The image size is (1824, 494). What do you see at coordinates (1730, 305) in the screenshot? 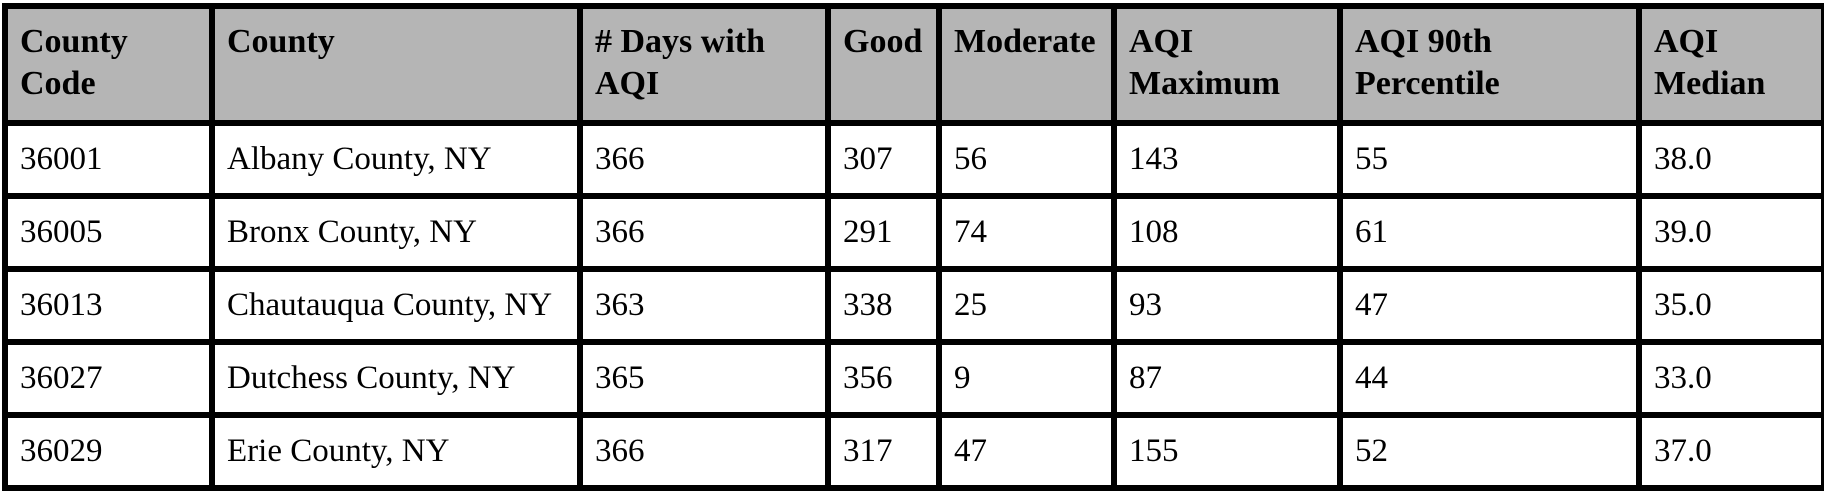
I see `cell-aqi-median: 35.0` at bounding box center [1730, 305].